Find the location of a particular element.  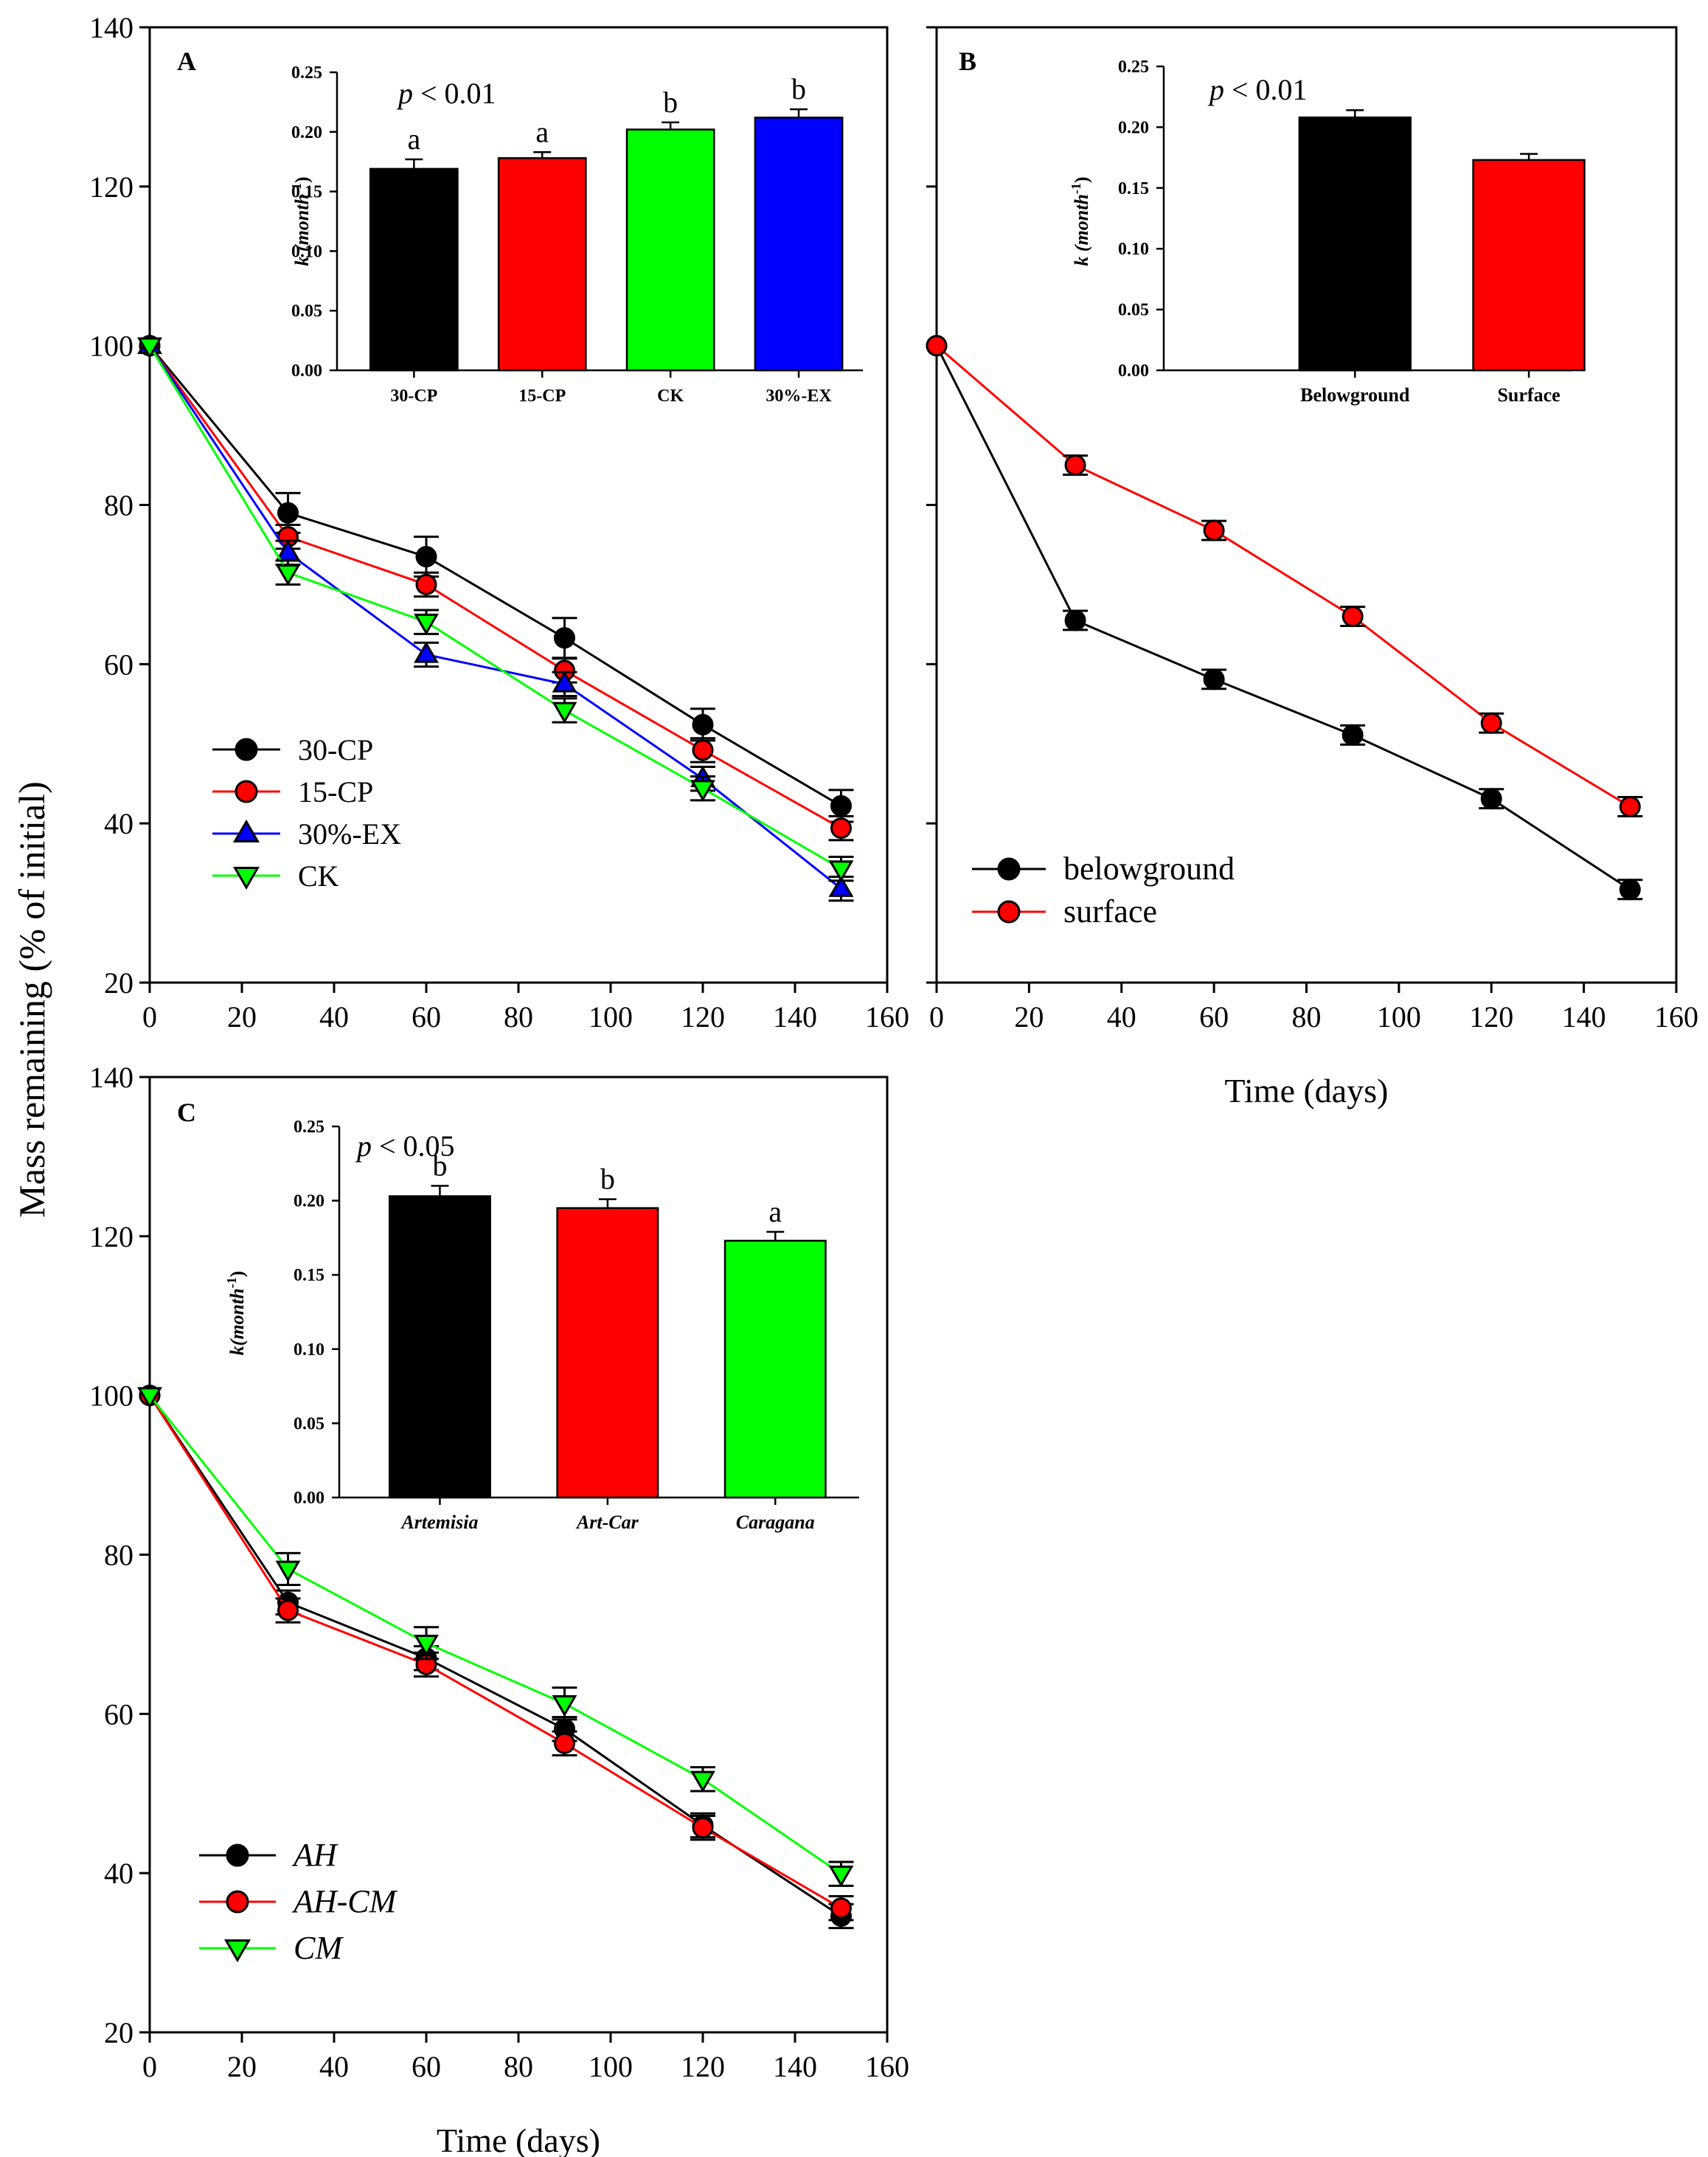

inset-category-label: 30-CP is located at coordinates (413, 396).